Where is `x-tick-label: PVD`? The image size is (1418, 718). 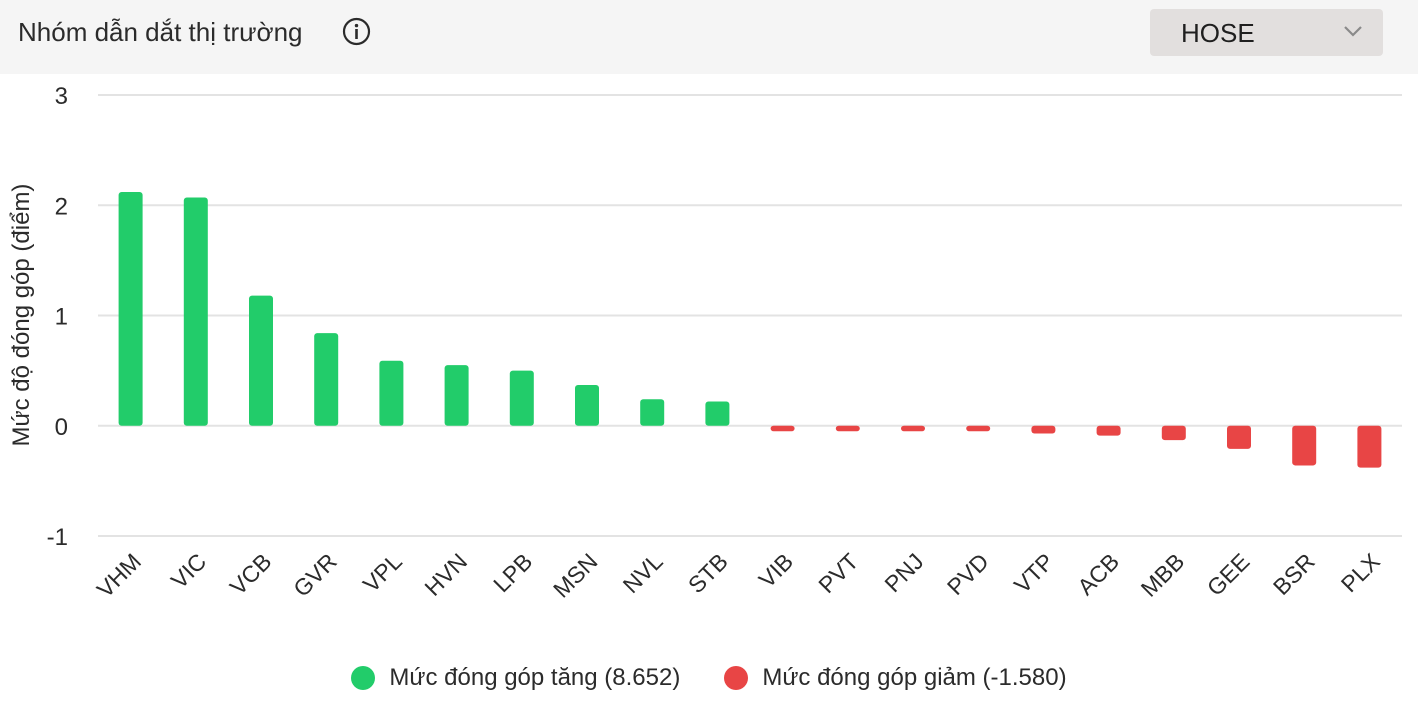 x-tick-label: PVD is located at coordinates (968, 574).